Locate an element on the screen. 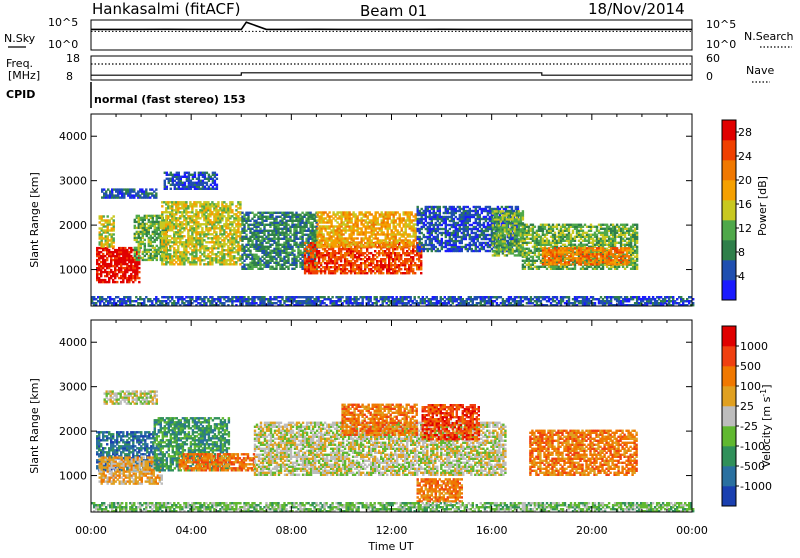 This screenshot has height=558, width=800. noise-search-label: N.Search is located at coordinates (769, 36).